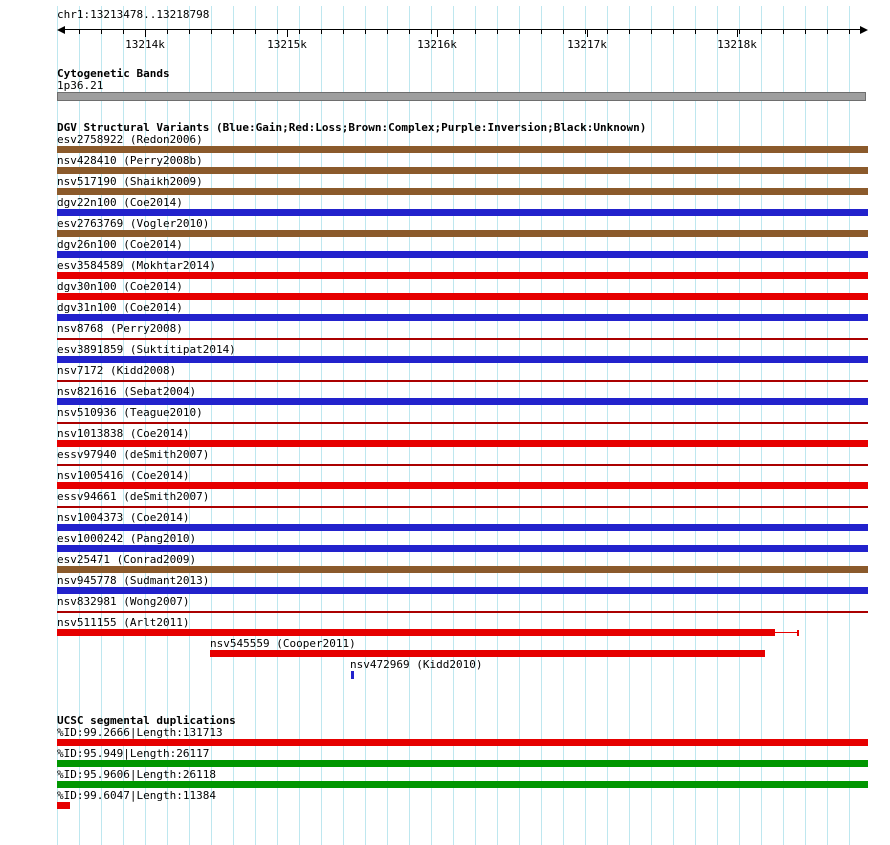 This screenshot has height=845, width=890. What do you see at coordinates (127, 391) in the screenshot?
I see `dgv-variant-label: nsv821616 (Sebat2004)` at bounding box center [127, 391].